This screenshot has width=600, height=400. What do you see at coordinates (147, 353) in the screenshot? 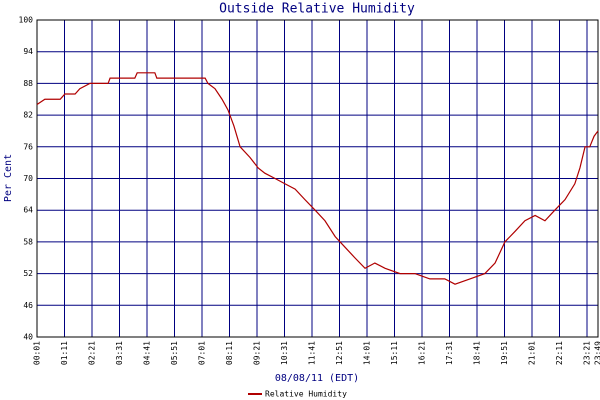
I see `x-tick-label: 04:41` at bounding box center [147, 353].